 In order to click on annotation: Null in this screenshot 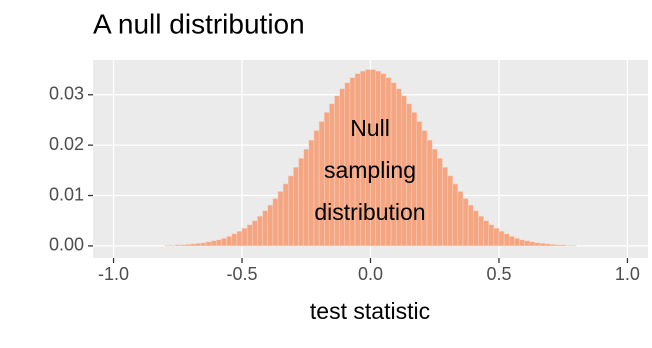, I will do `click(370, 128)`.